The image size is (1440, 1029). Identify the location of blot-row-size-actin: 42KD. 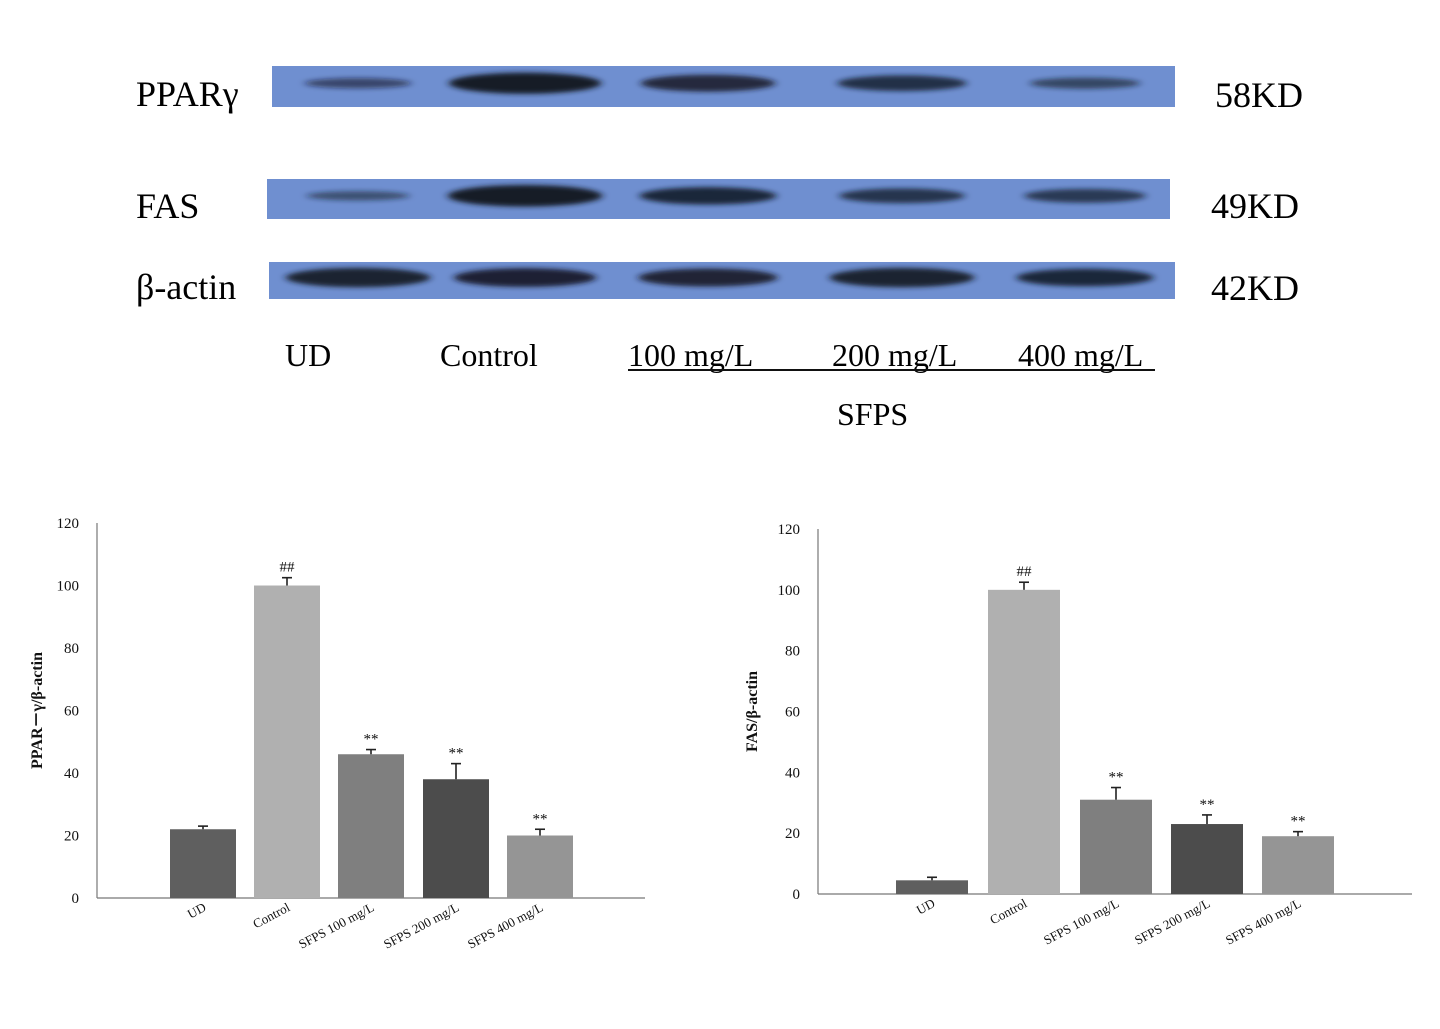
(1255, 288).